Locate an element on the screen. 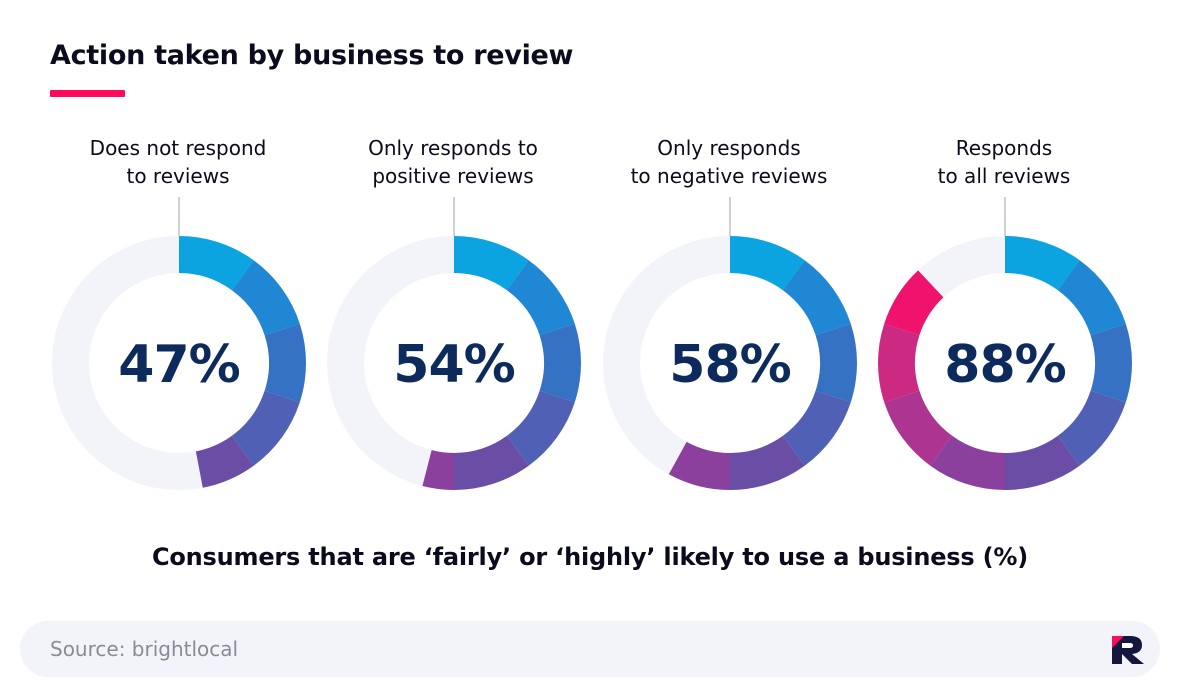 The image size is (1180, 700). donut-value-label: 58% is located at coordinates (729, 365).